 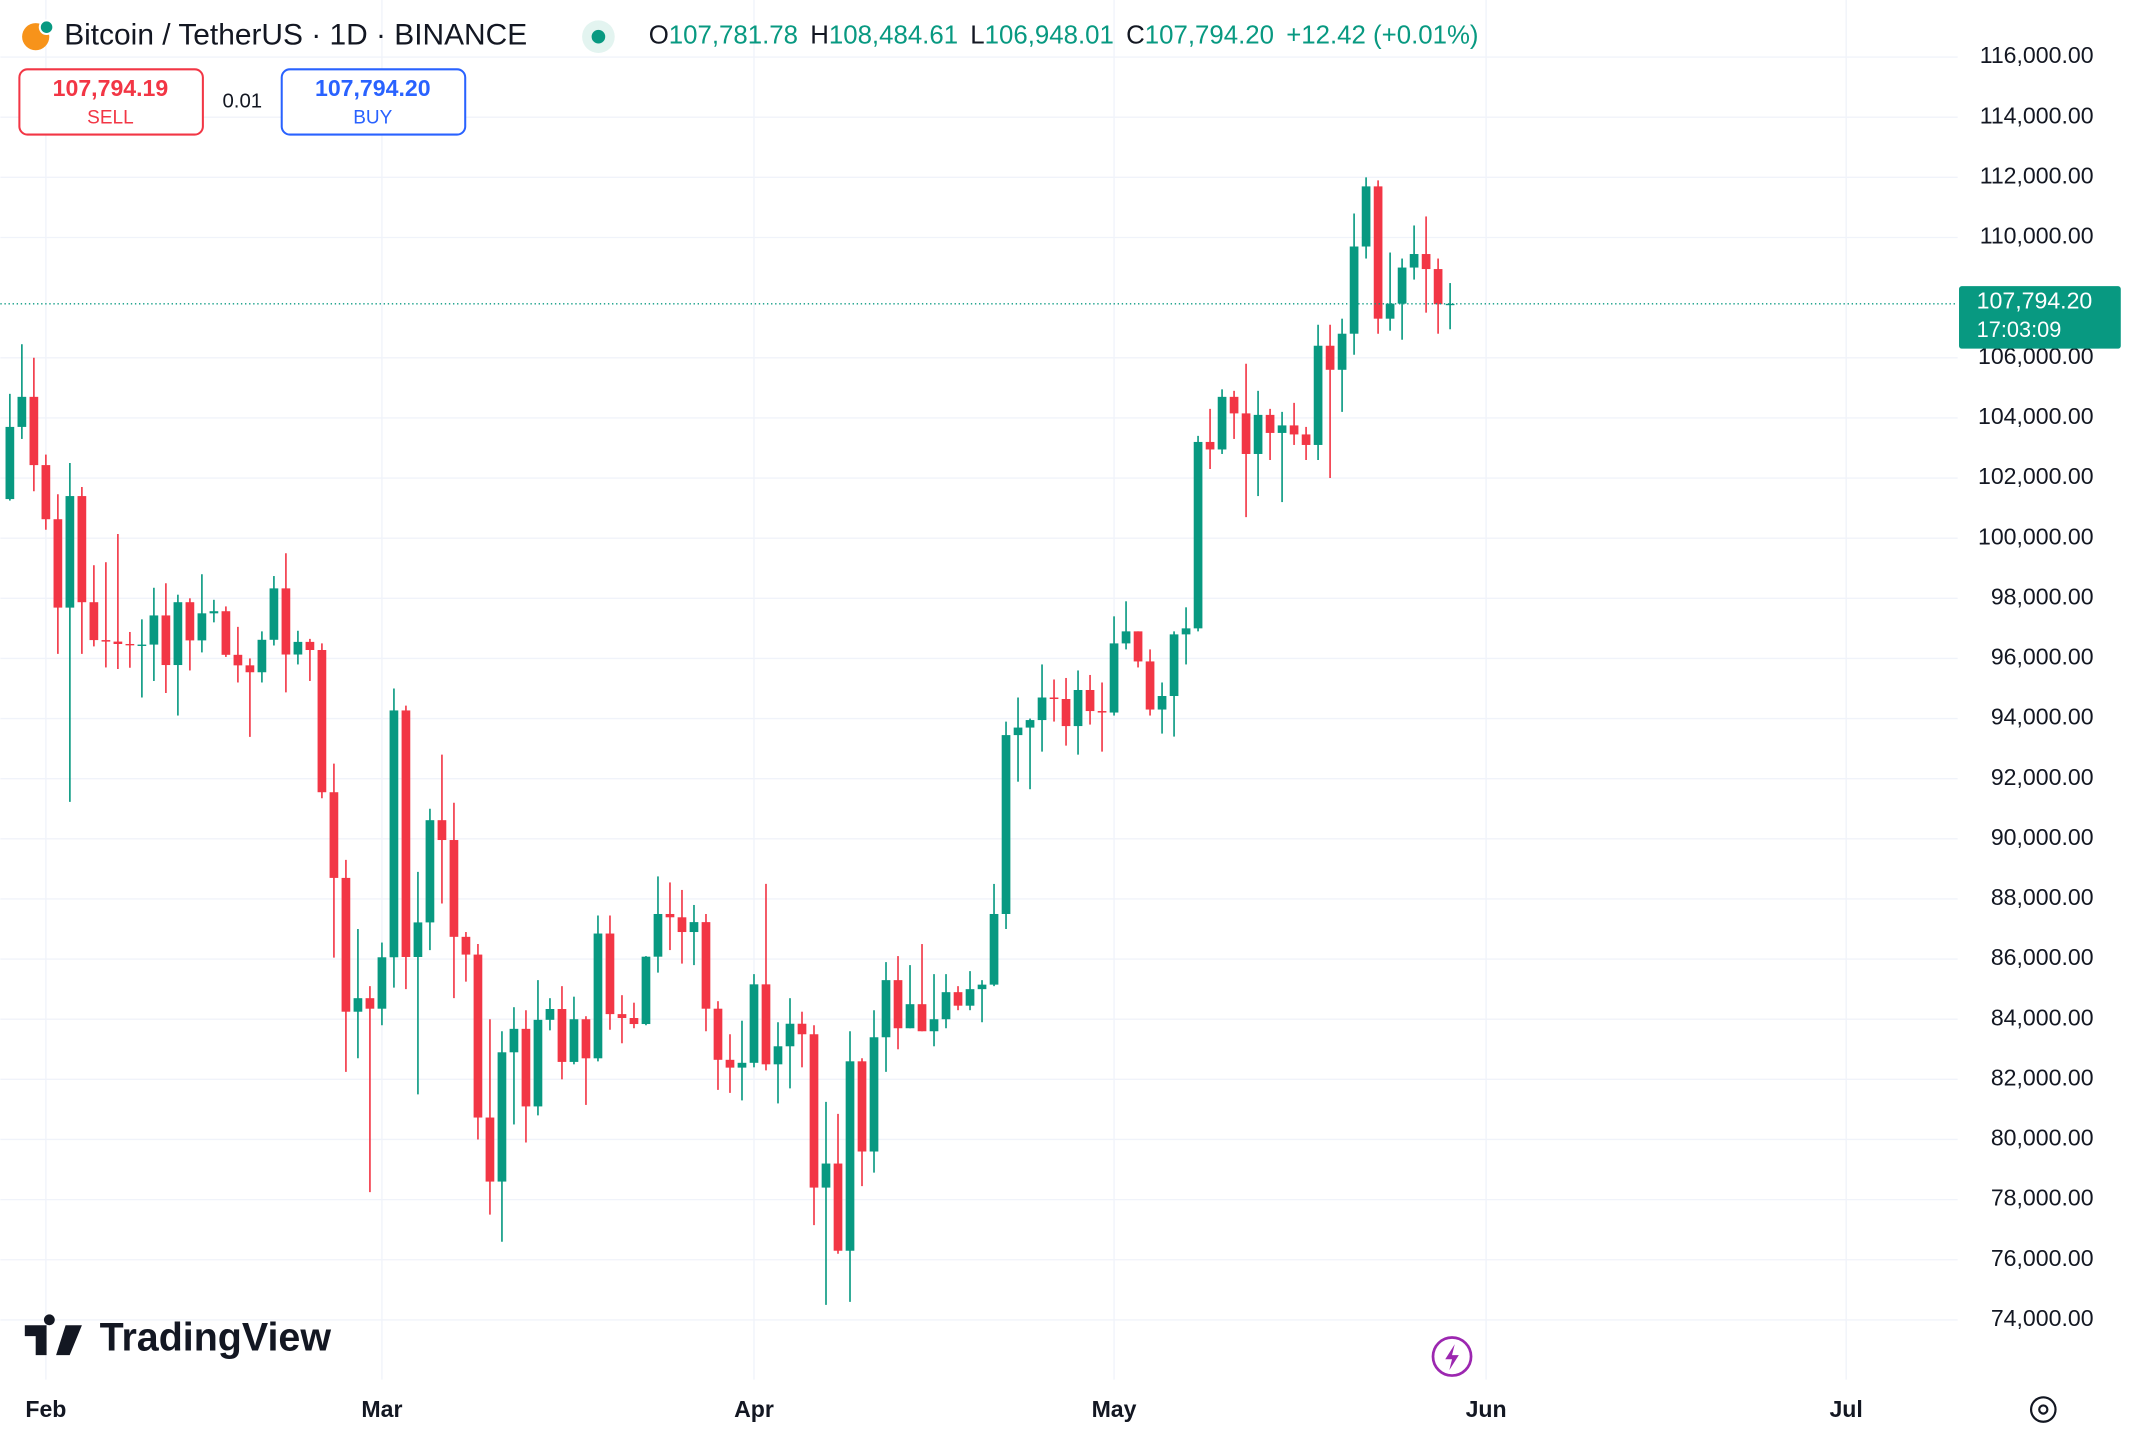 What do you see at coordinates (373, 102) in the screenshot?
I see `buy-button` at bounding box center [373, 102].